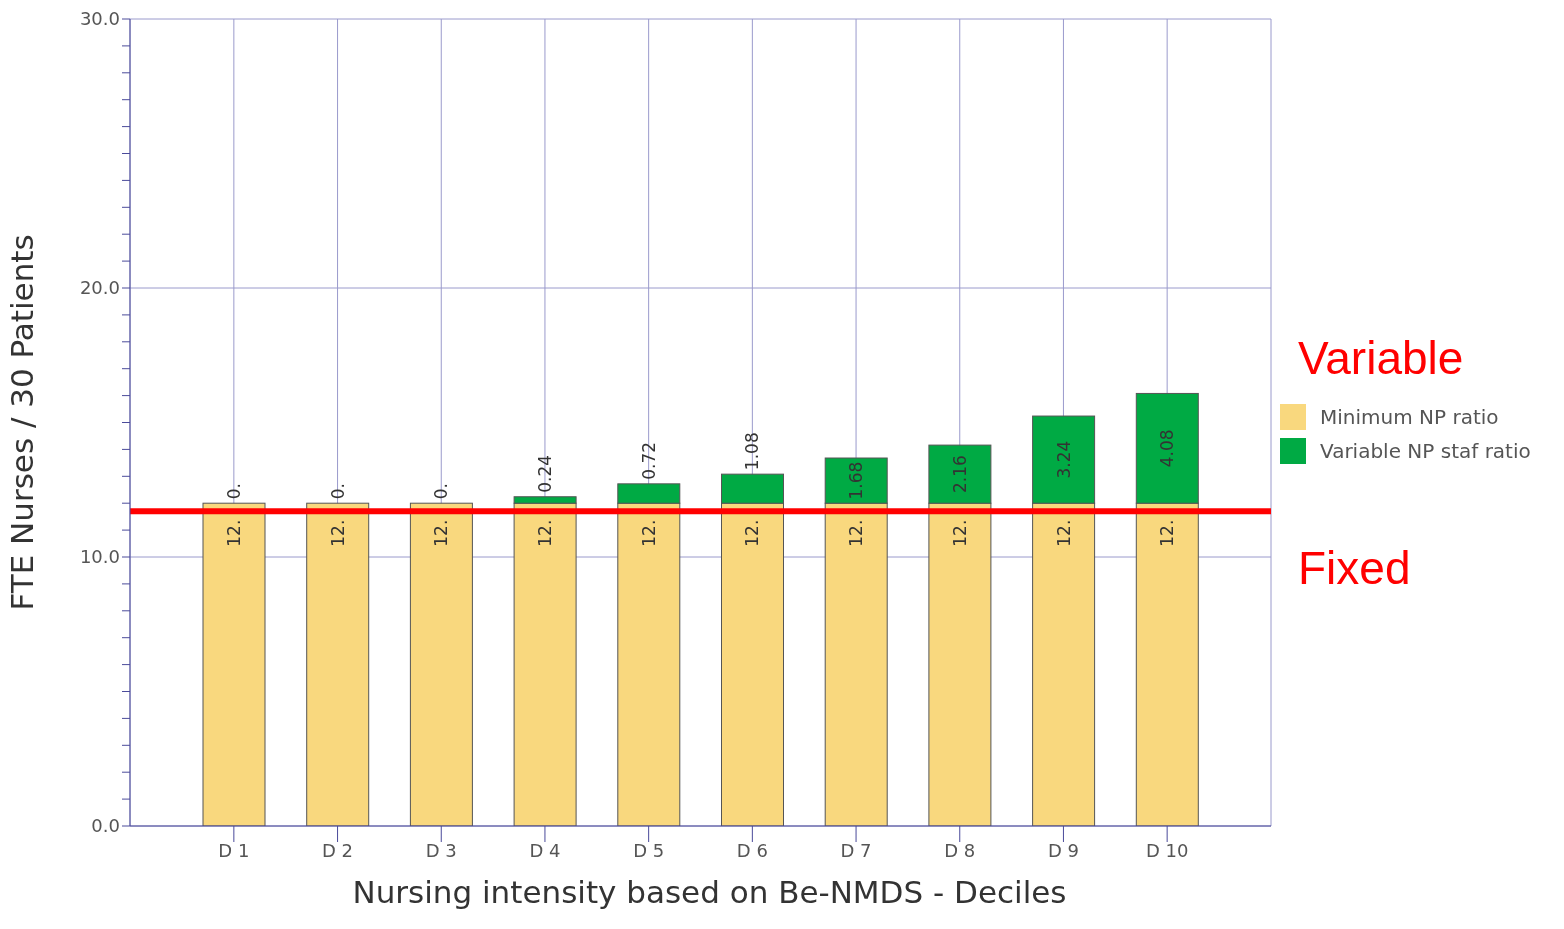  Describe the element at coordinates (960, 850) in the screenshot. I see `x-tick-label: D 8` at that location.